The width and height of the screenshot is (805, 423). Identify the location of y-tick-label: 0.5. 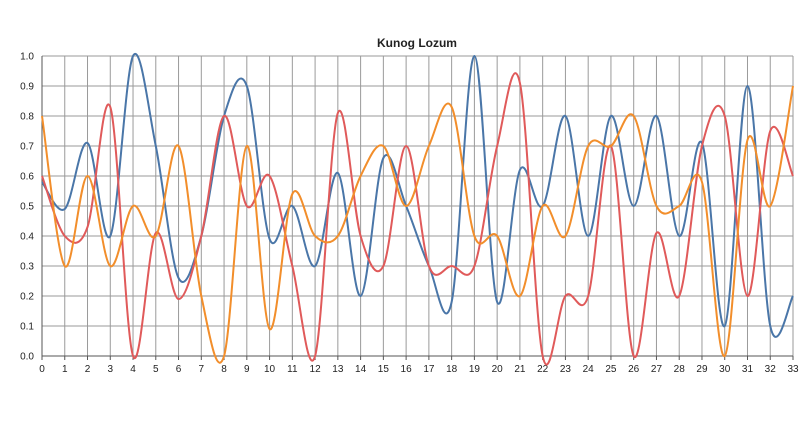
(27, 207).